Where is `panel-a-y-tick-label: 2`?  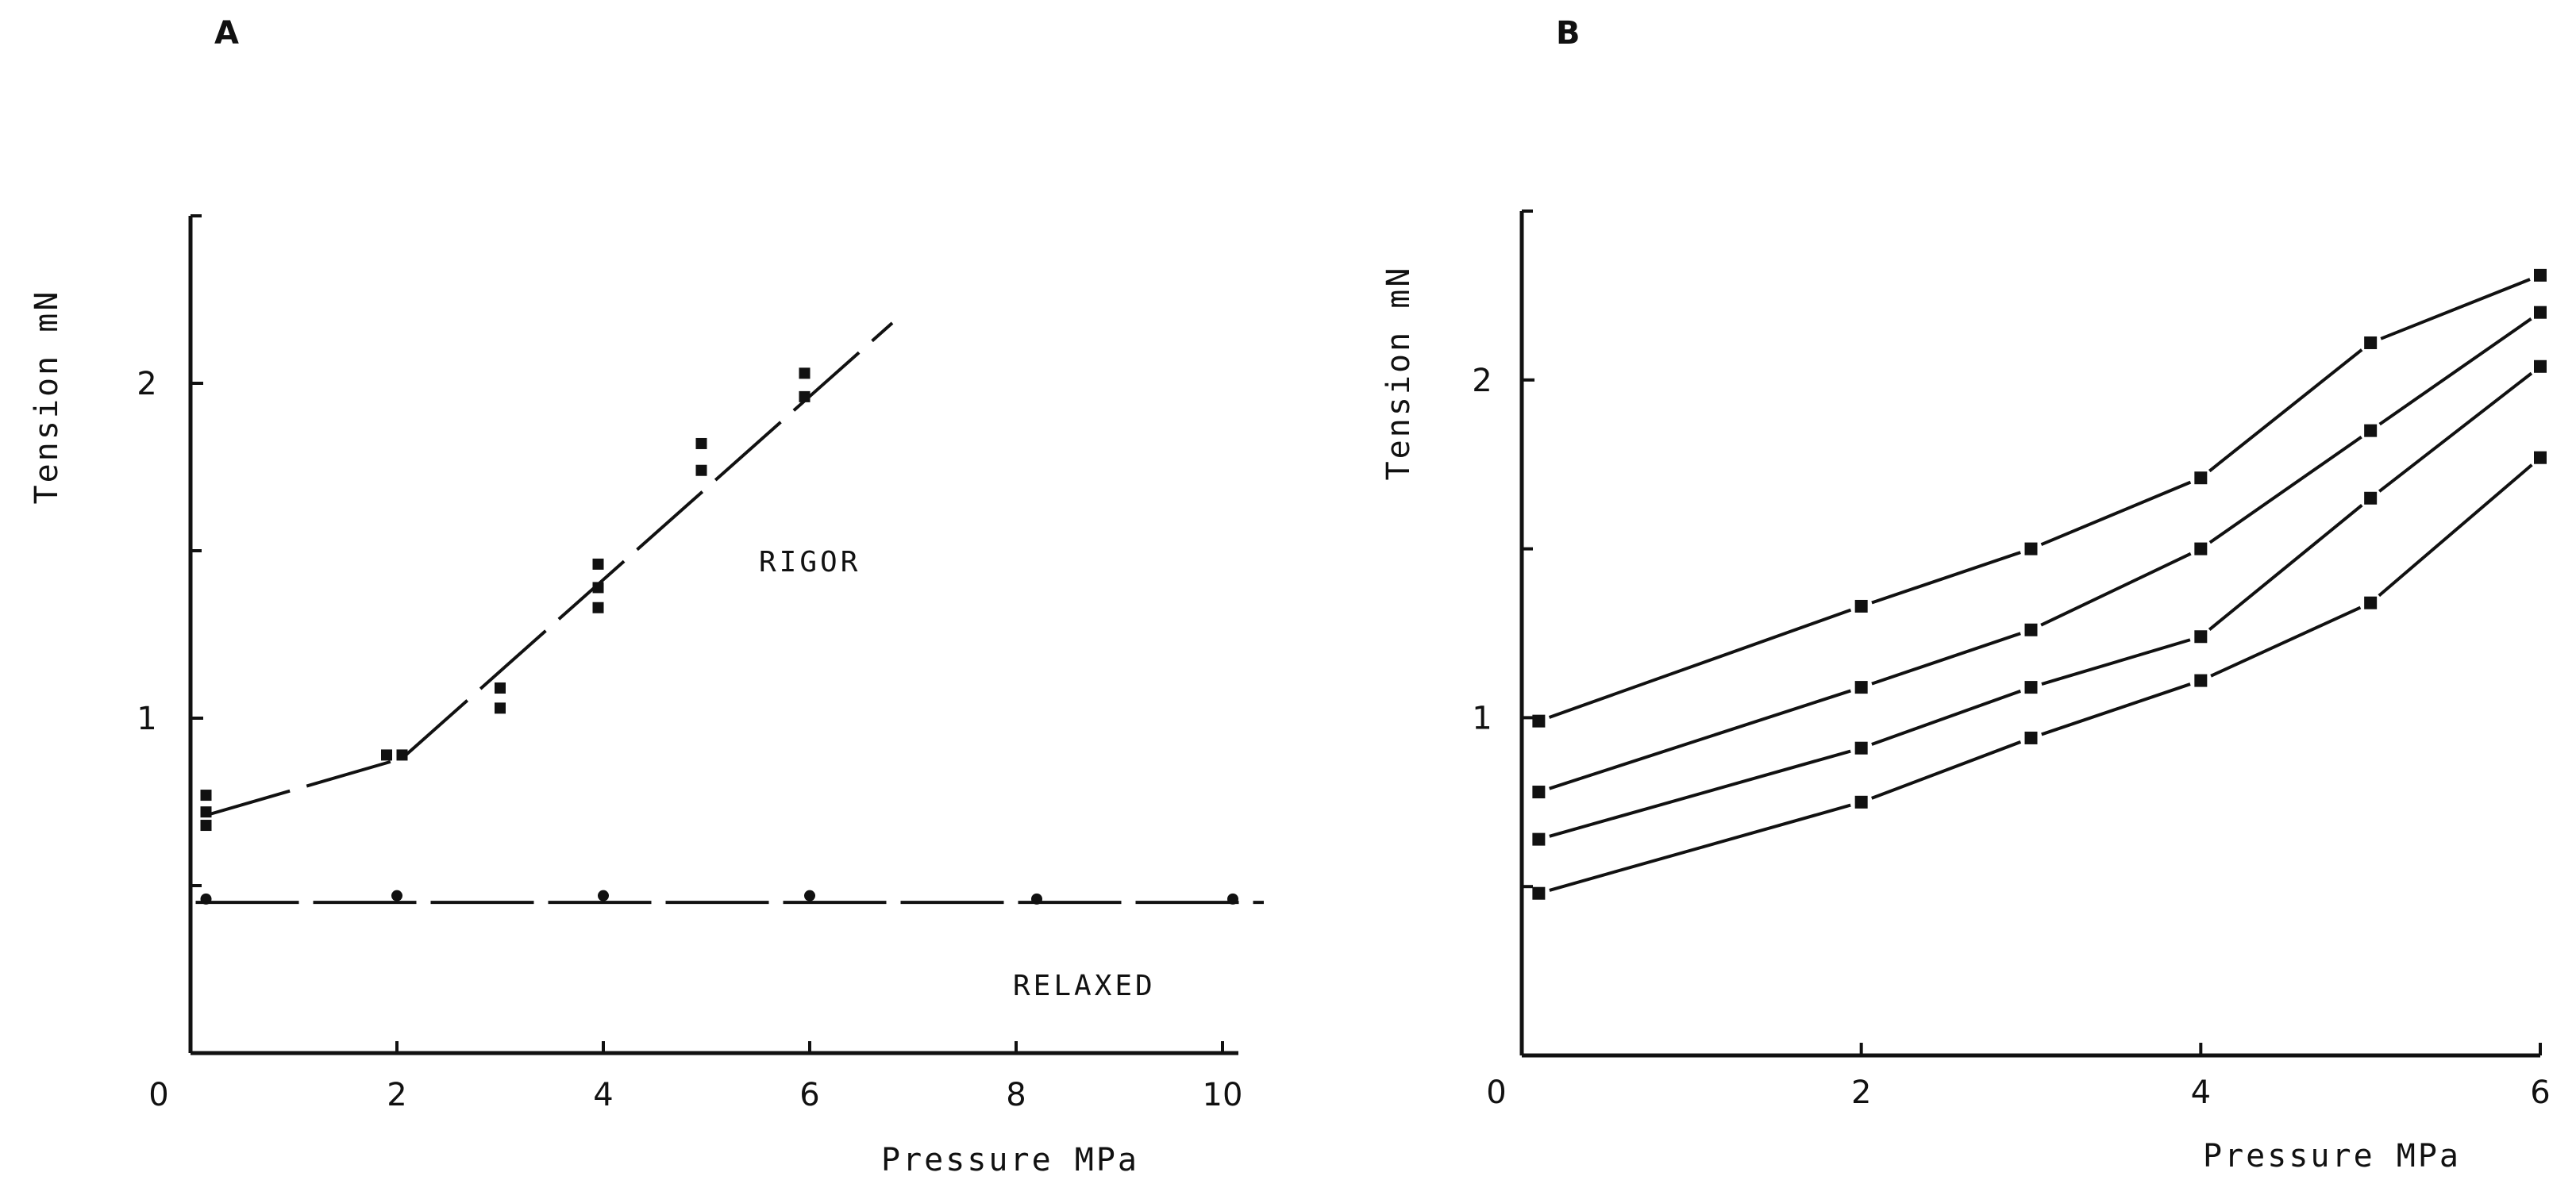
panel-a-y-tick-label: 2 is located at coordinates (146, 384).